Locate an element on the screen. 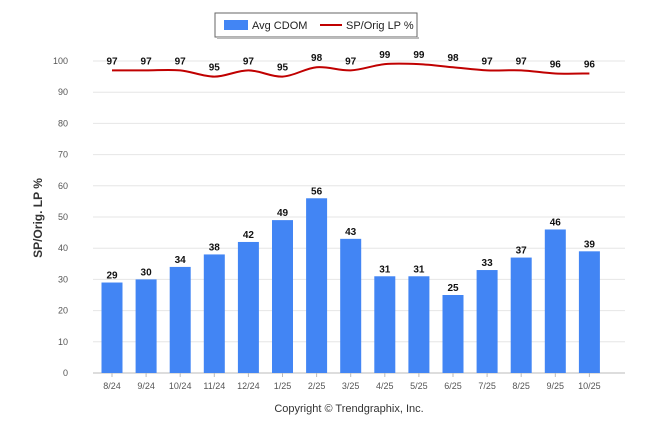  y-tick-label: 0 is located at coordinates (65, 373).